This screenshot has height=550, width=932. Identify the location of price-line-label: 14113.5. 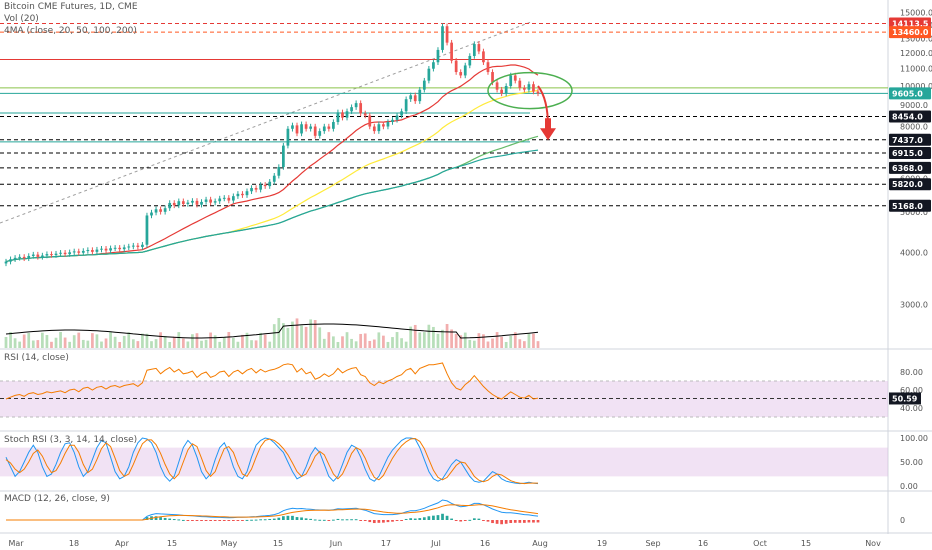
(910, 23).